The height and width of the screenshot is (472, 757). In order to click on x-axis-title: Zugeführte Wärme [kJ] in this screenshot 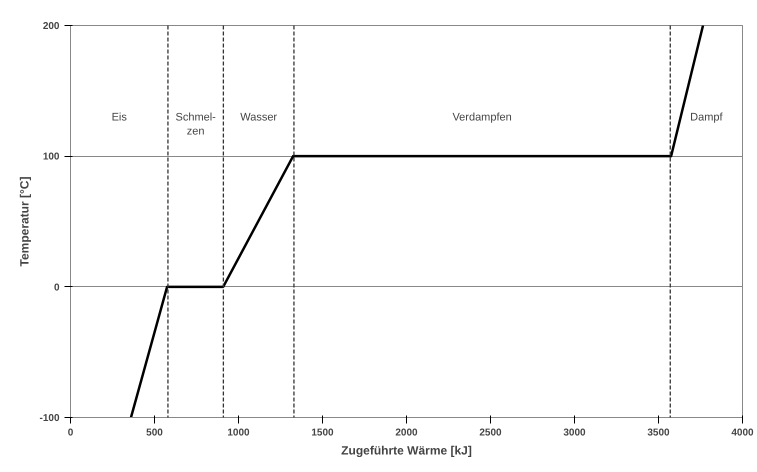, I will do `click(406, 451)`.